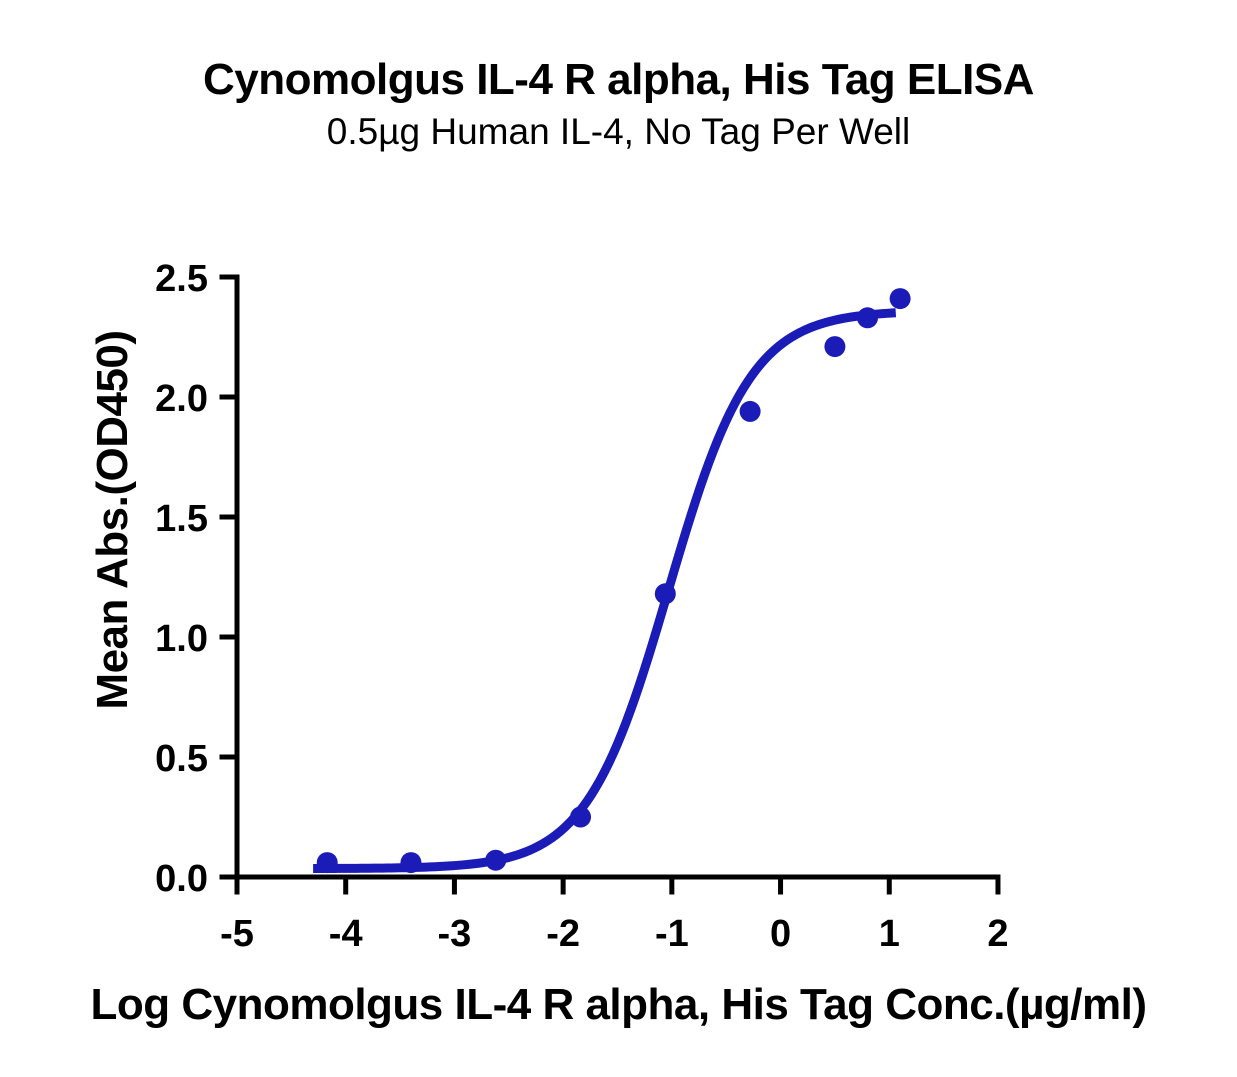 This screenshot has width=1237, height=1077. I want to click on x-tick-label: 0, so click(780, 934).